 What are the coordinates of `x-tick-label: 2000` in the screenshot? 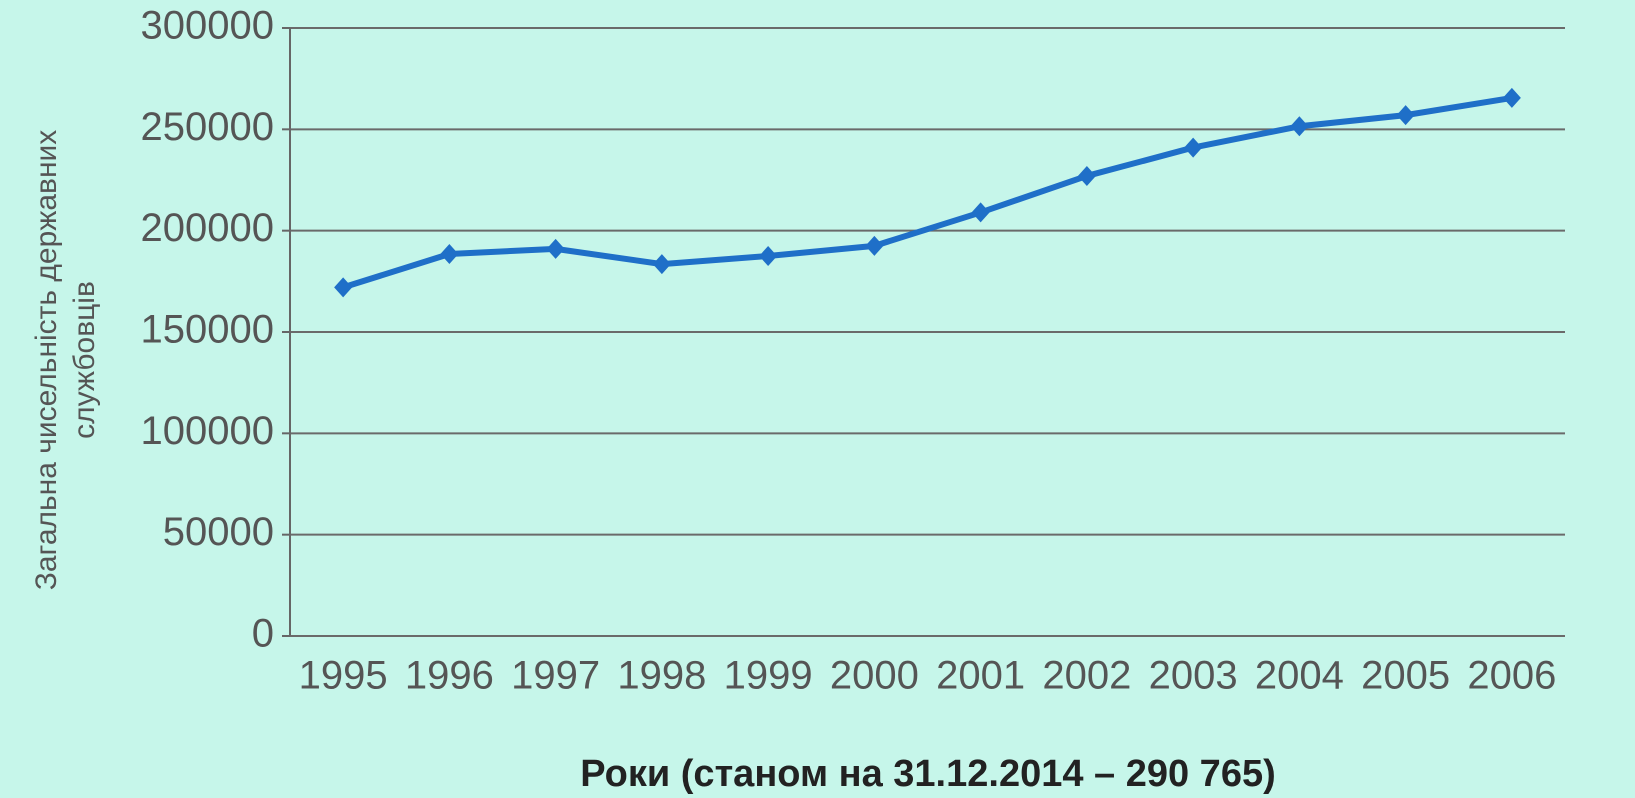 It's located at (874, 676).